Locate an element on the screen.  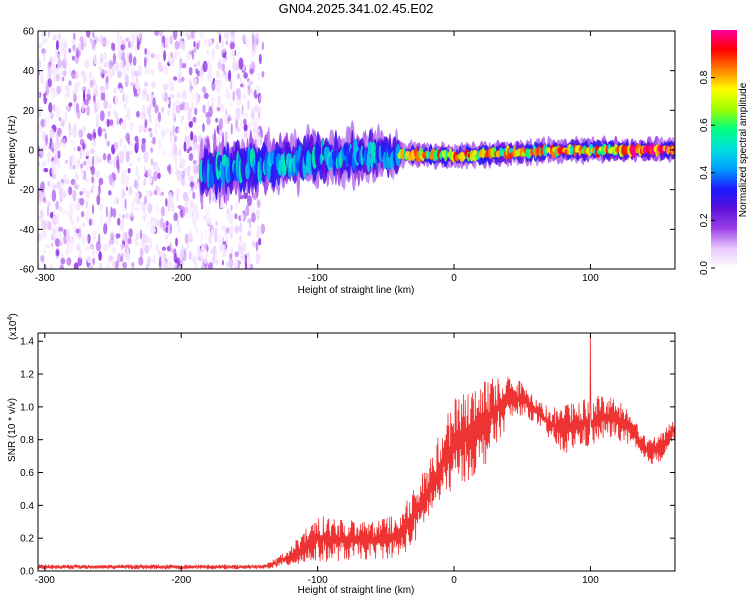
colorbar-label: Normalized spectral amplitude is located at coordinates (743, 149).